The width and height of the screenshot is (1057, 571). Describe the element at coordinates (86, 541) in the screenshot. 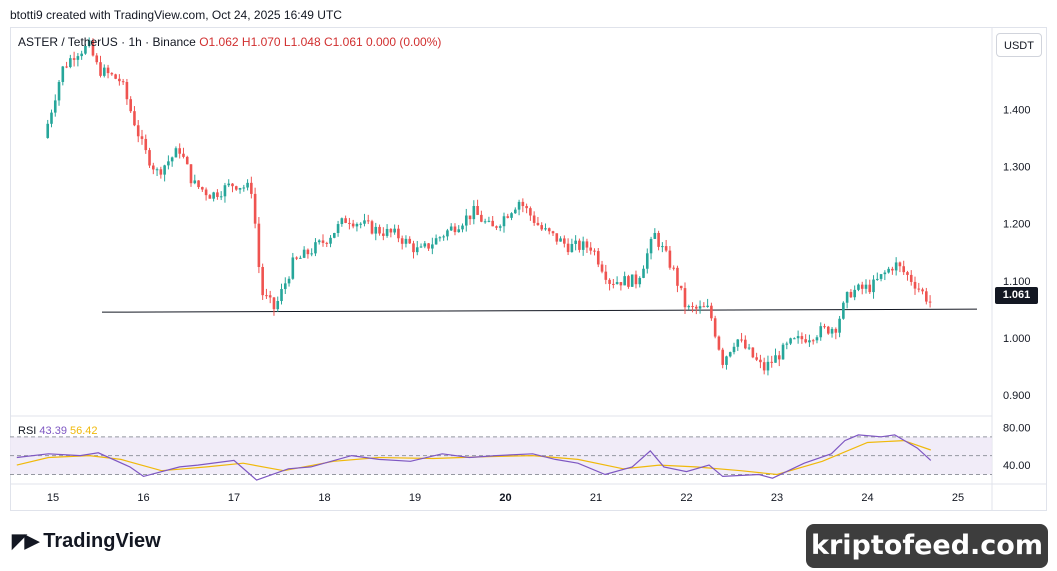

I see `tradingview-logo: ◤▶ TradingView` at that location.